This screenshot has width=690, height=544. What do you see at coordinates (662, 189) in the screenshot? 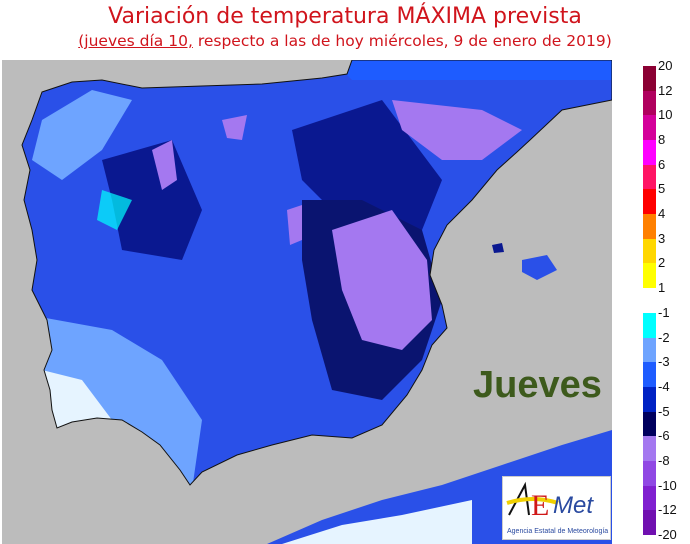
I see `legend-label: 5` at bounding box center [662, 189].